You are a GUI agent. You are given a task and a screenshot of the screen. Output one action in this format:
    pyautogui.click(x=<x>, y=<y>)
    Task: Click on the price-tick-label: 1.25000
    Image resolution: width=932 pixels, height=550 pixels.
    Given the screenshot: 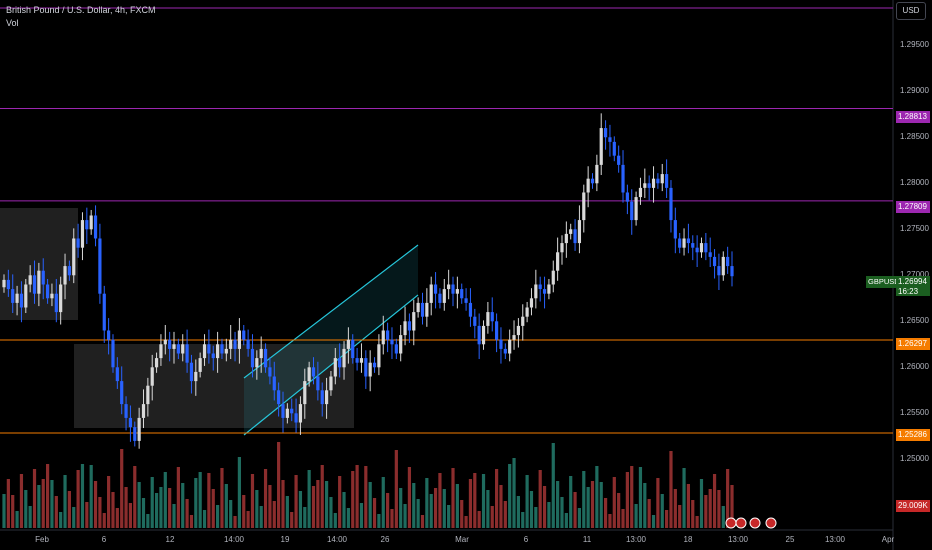 What is the action you would take?
    pyautogui.click(x=914, y=459)
    